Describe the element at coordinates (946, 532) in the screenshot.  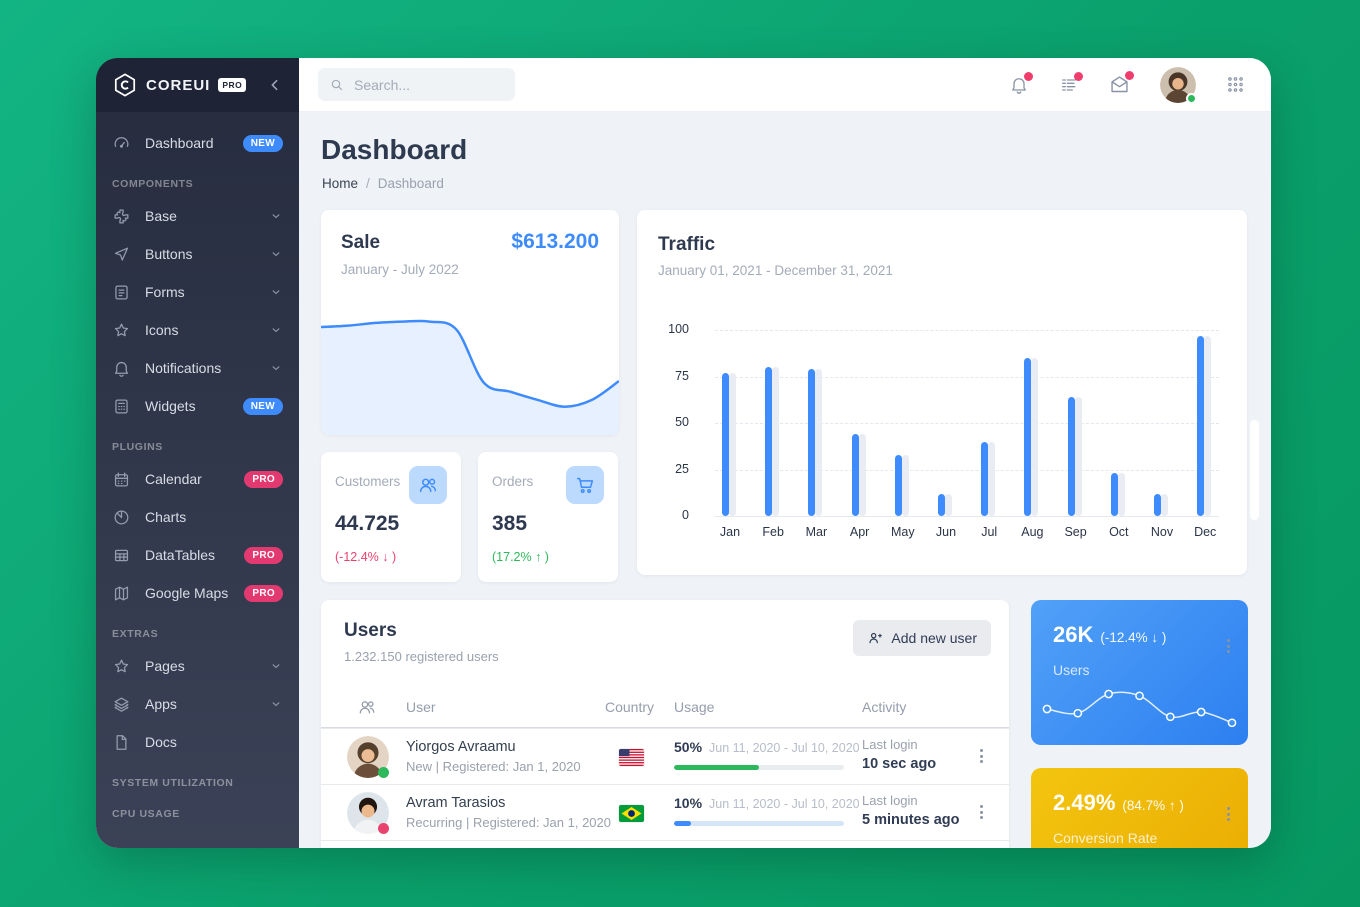
I see `x-axis-label: Jun` at that location.